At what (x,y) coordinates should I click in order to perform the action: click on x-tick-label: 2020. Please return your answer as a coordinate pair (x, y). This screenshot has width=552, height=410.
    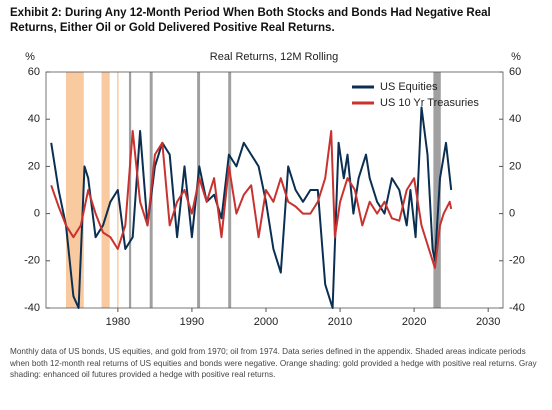
    Looking at the image, I should click on (414, 322).